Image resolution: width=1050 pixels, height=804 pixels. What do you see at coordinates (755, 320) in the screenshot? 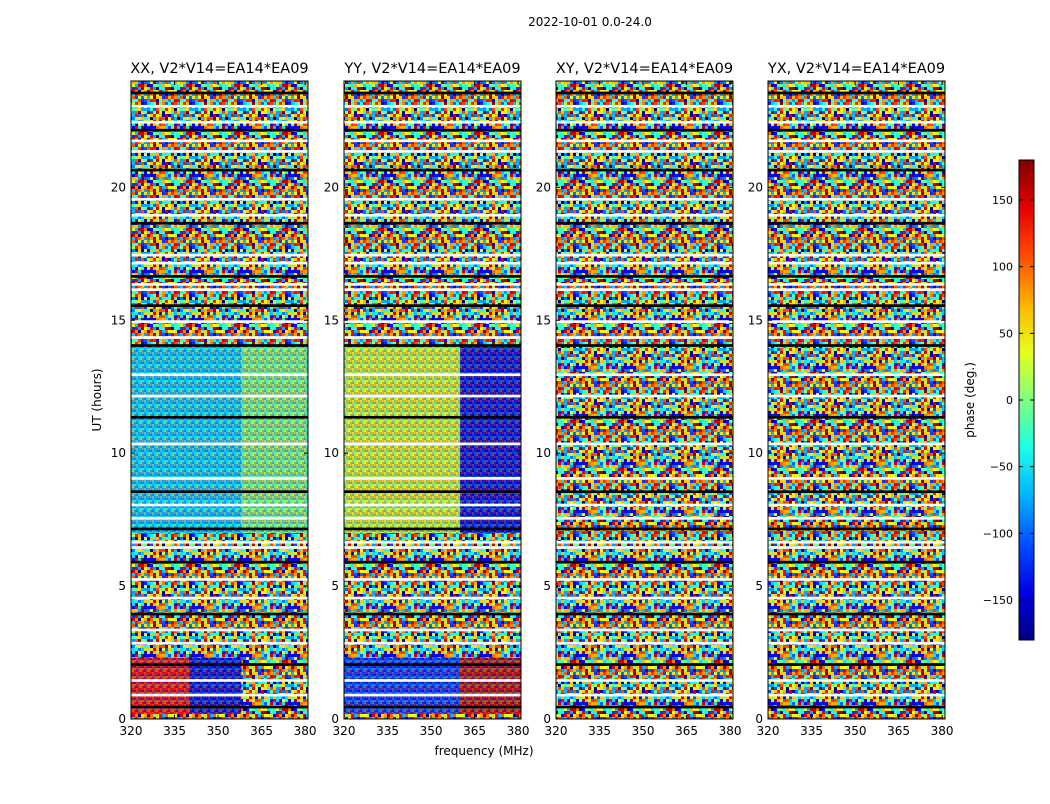
I see `y-tick-label: 15` at bounding box center [755, 320].